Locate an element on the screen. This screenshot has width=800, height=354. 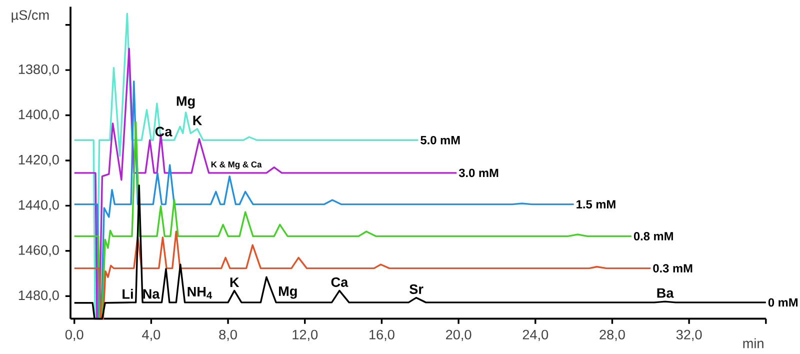
annotation: K & Mg & Ca is located at coordinates (236, 166).